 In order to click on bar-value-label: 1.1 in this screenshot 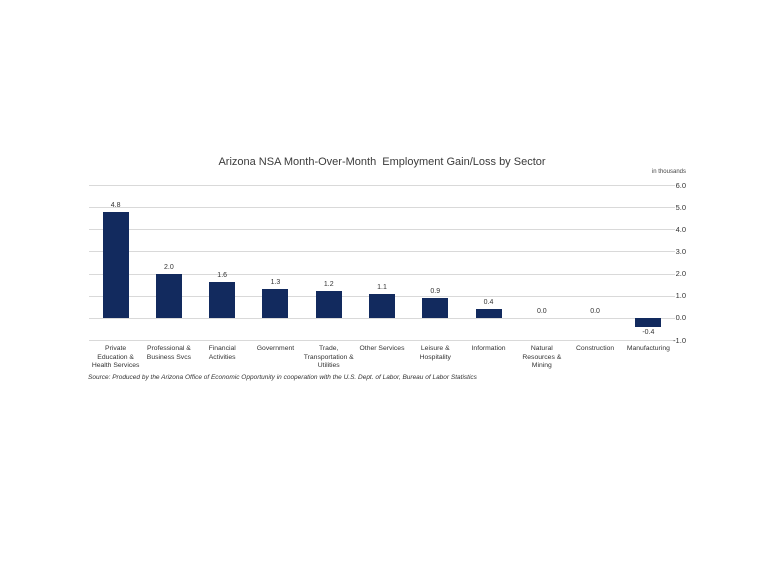, I will do `click(382, 287)`.